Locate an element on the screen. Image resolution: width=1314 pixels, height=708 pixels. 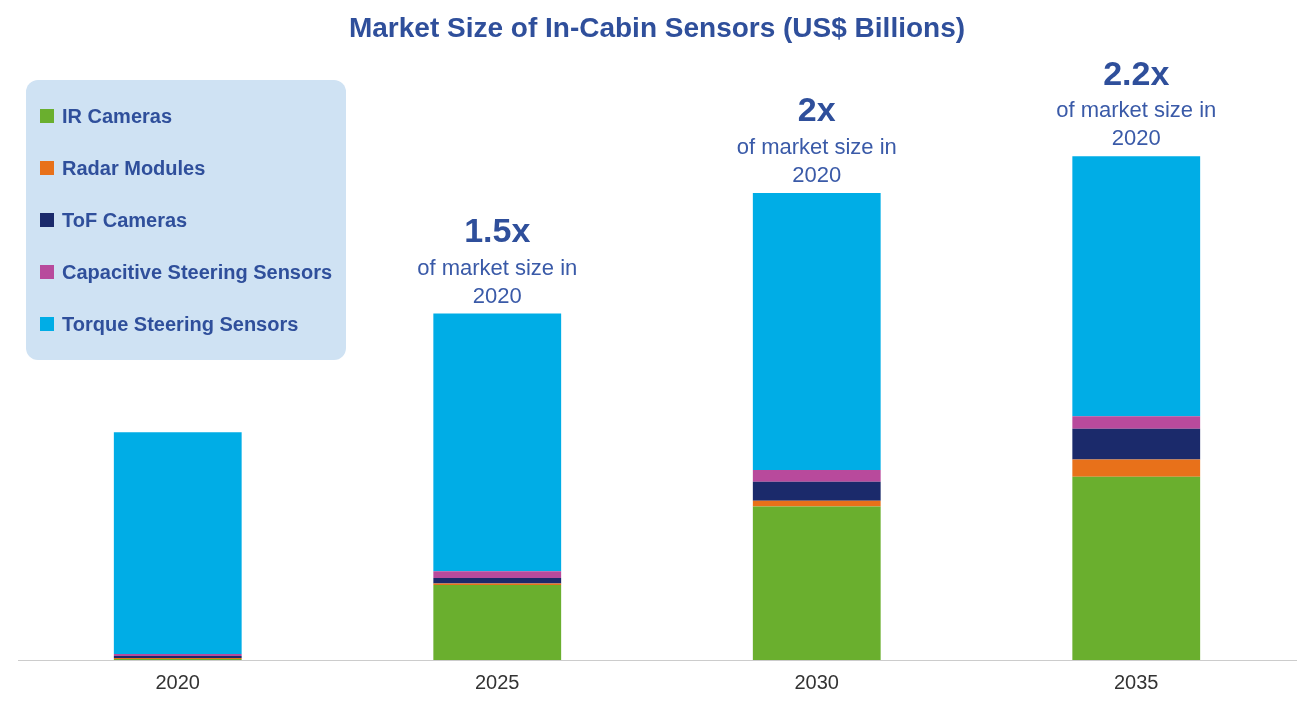
x-tick-label: 2035 is located at coordinates (1136, 681).